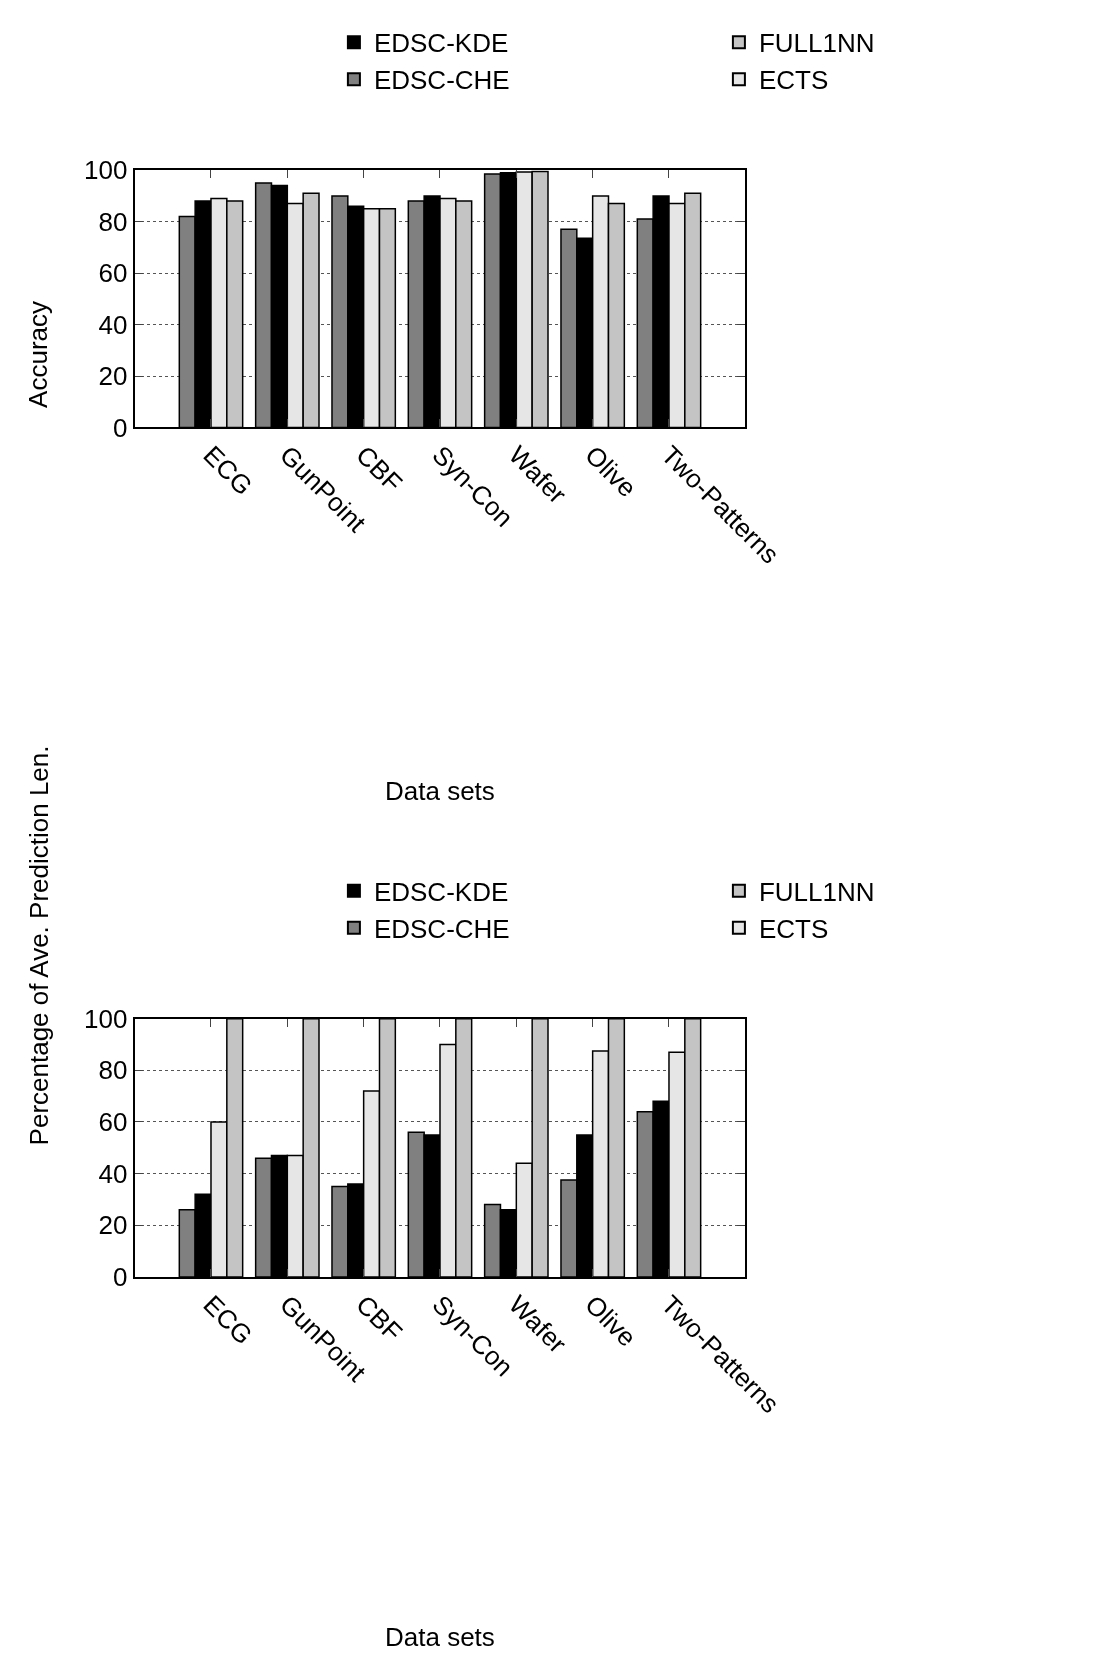 The image size is (1104, 1672). I want to click on y-axis-title: Accuracy, so click(38, 354).